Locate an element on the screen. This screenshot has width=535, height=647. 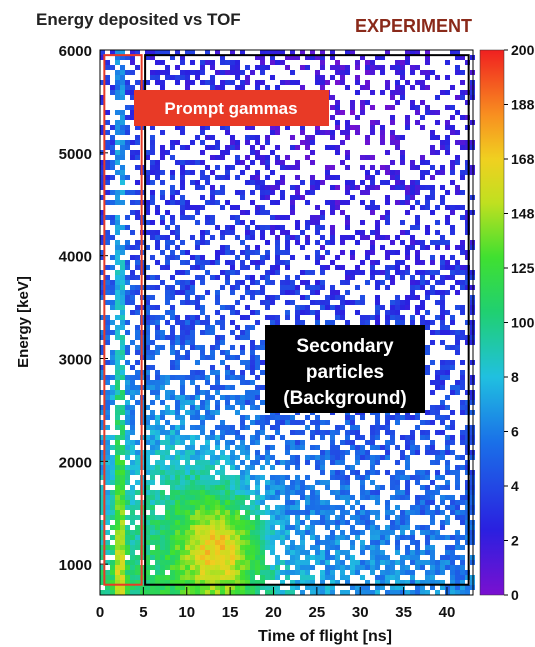
background-label-bg is located at coordinates (345, 369).